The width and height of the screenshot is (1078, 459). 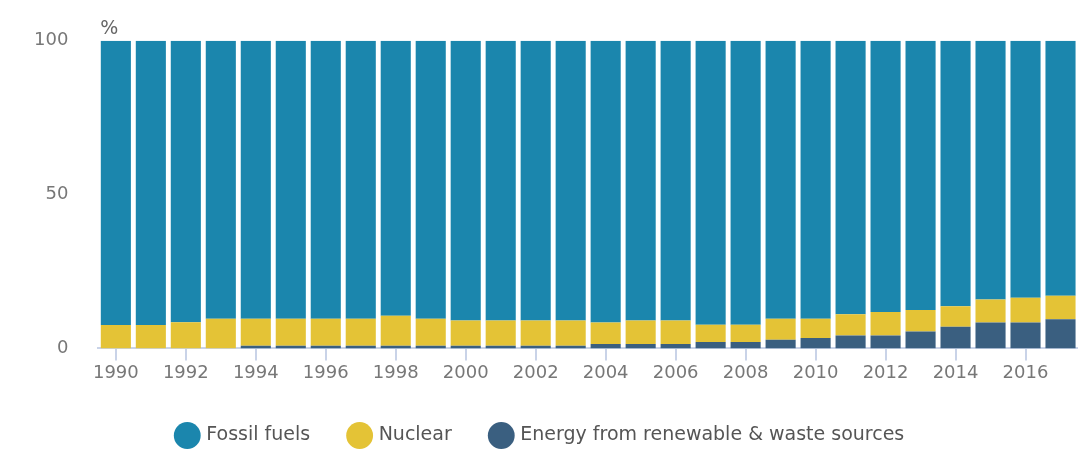 I want to click on x-tick-label: 2000, so click(x=465, y=371).